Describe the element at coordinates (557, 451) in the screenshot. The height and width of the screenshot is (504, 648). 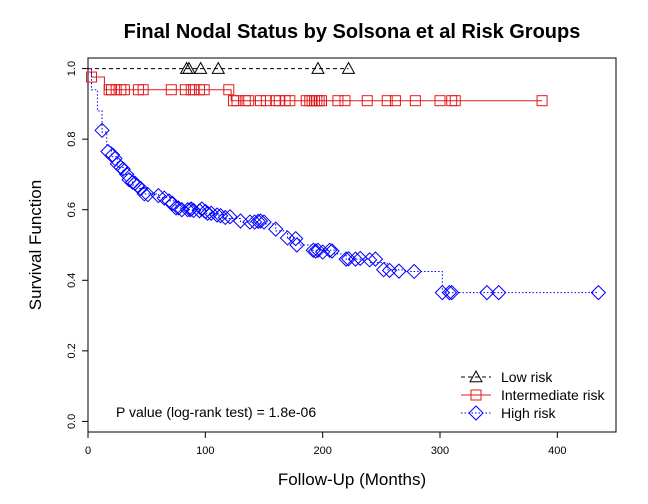
I see `x-tick-label: 400` at that location.